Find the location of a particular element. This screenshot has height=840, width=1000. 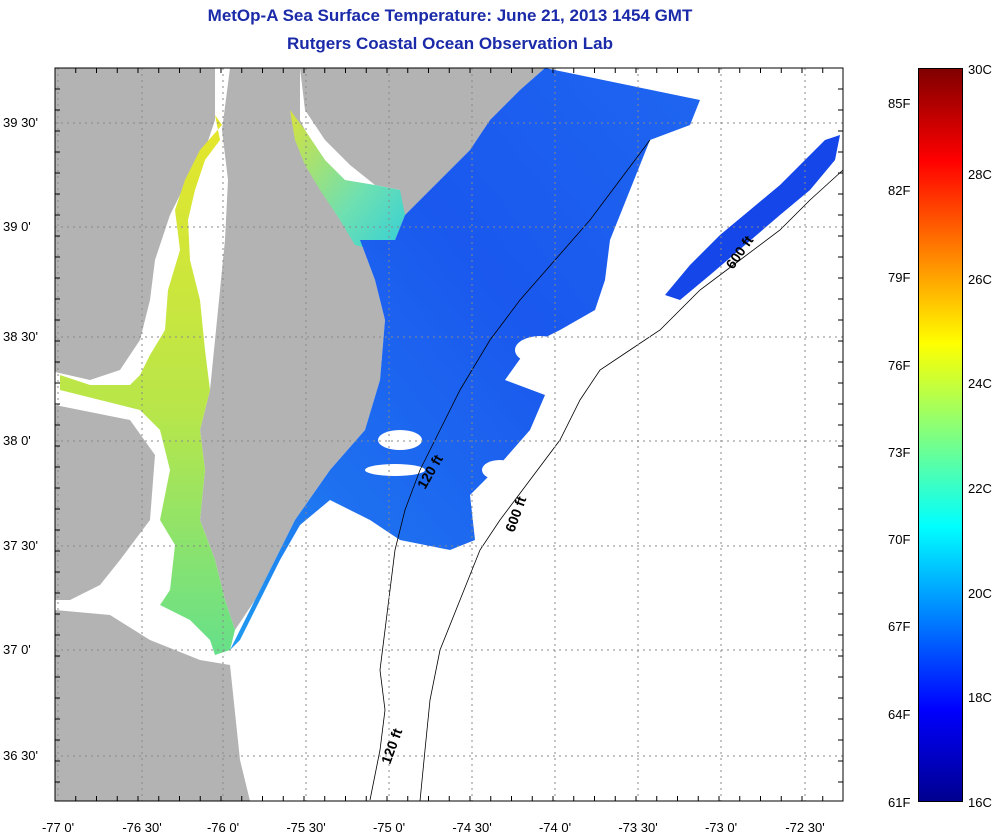

lon-tick-label: -73 30' is located at coordinates (638, 827).